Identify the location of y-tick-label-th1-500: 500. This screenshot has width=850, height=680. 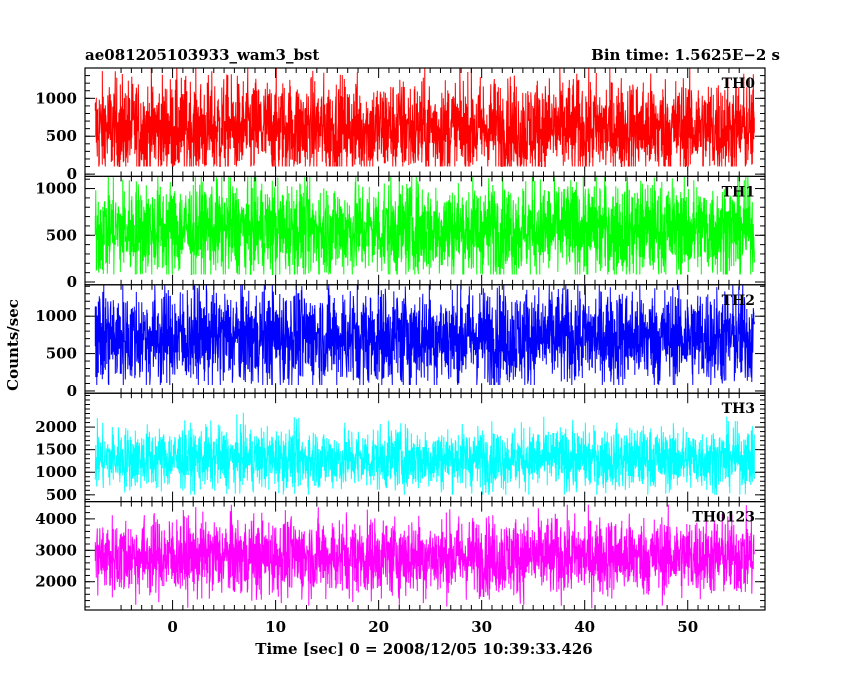
(61, 235).